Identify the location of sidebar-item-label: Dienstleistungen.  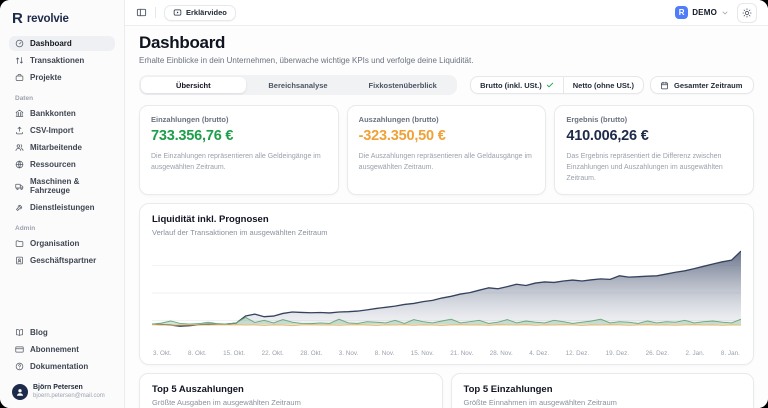
(62, 207).